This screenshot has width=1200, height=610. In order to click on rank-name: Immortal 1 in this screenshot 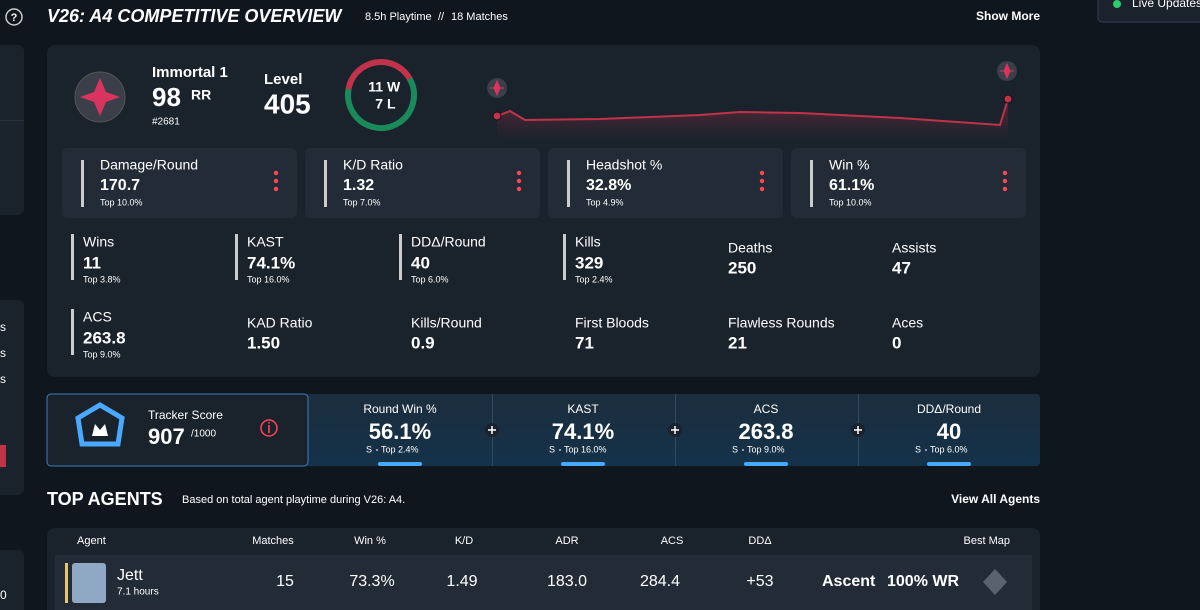, I will do `click(190, 72)`.